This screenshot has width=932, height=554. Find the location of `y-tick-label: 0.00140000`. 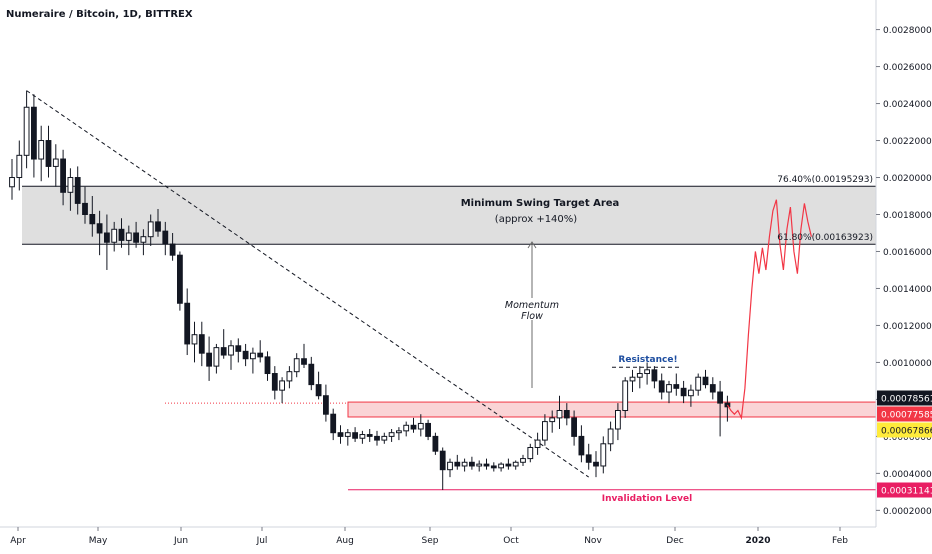

y-tick-label: 0.00140000 is located at coordinates (907, 290).